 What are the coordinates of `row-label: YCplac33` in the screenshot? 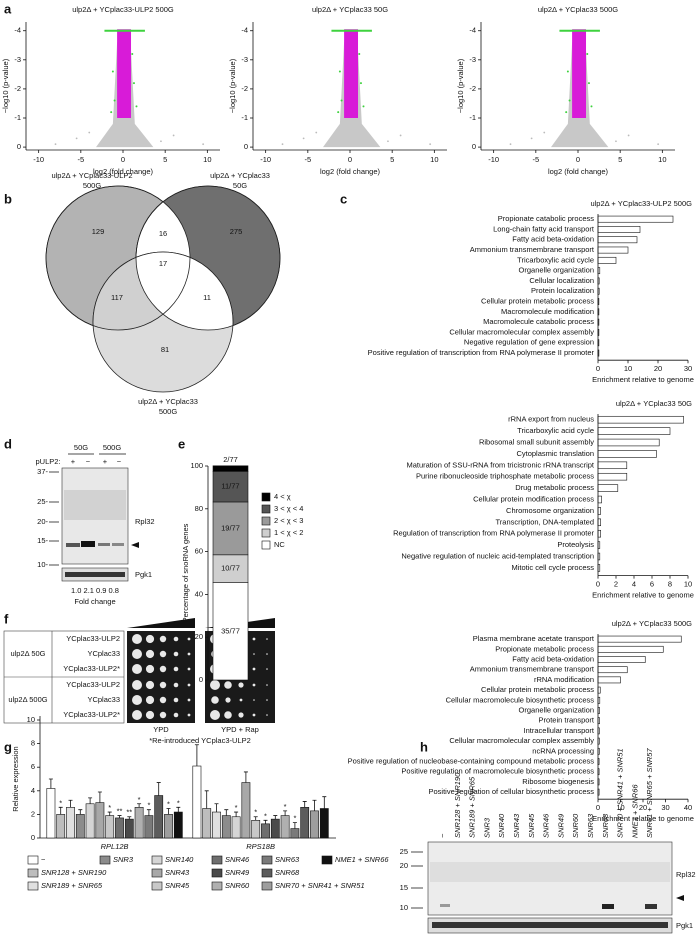 It's located at (103, 653).